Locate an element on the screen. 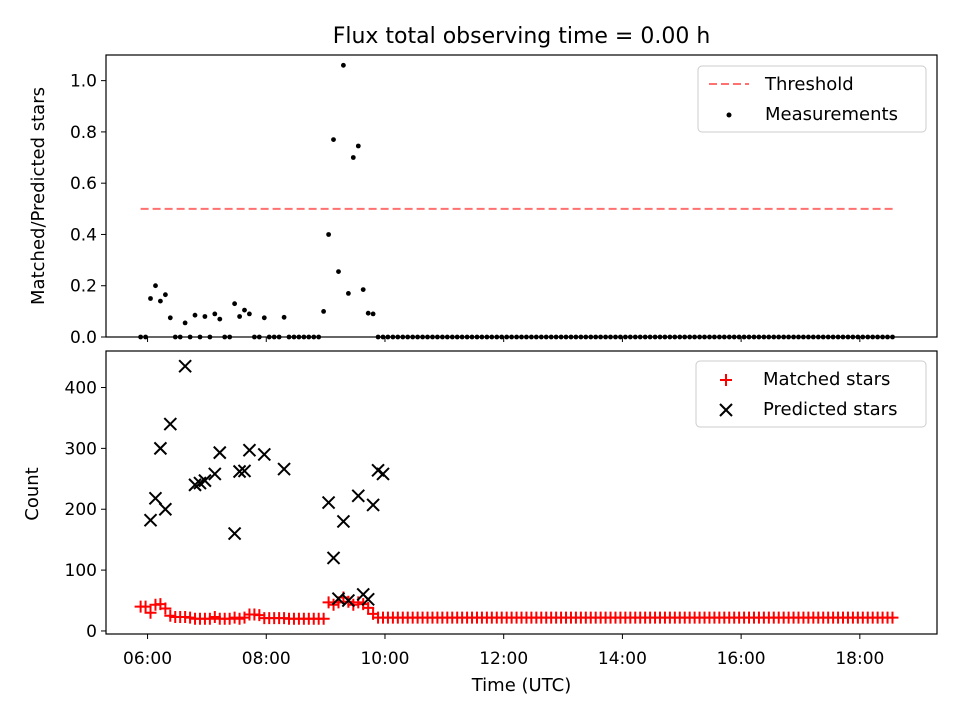  bottom-ylabel: Count is located at coordinates (32, 493).